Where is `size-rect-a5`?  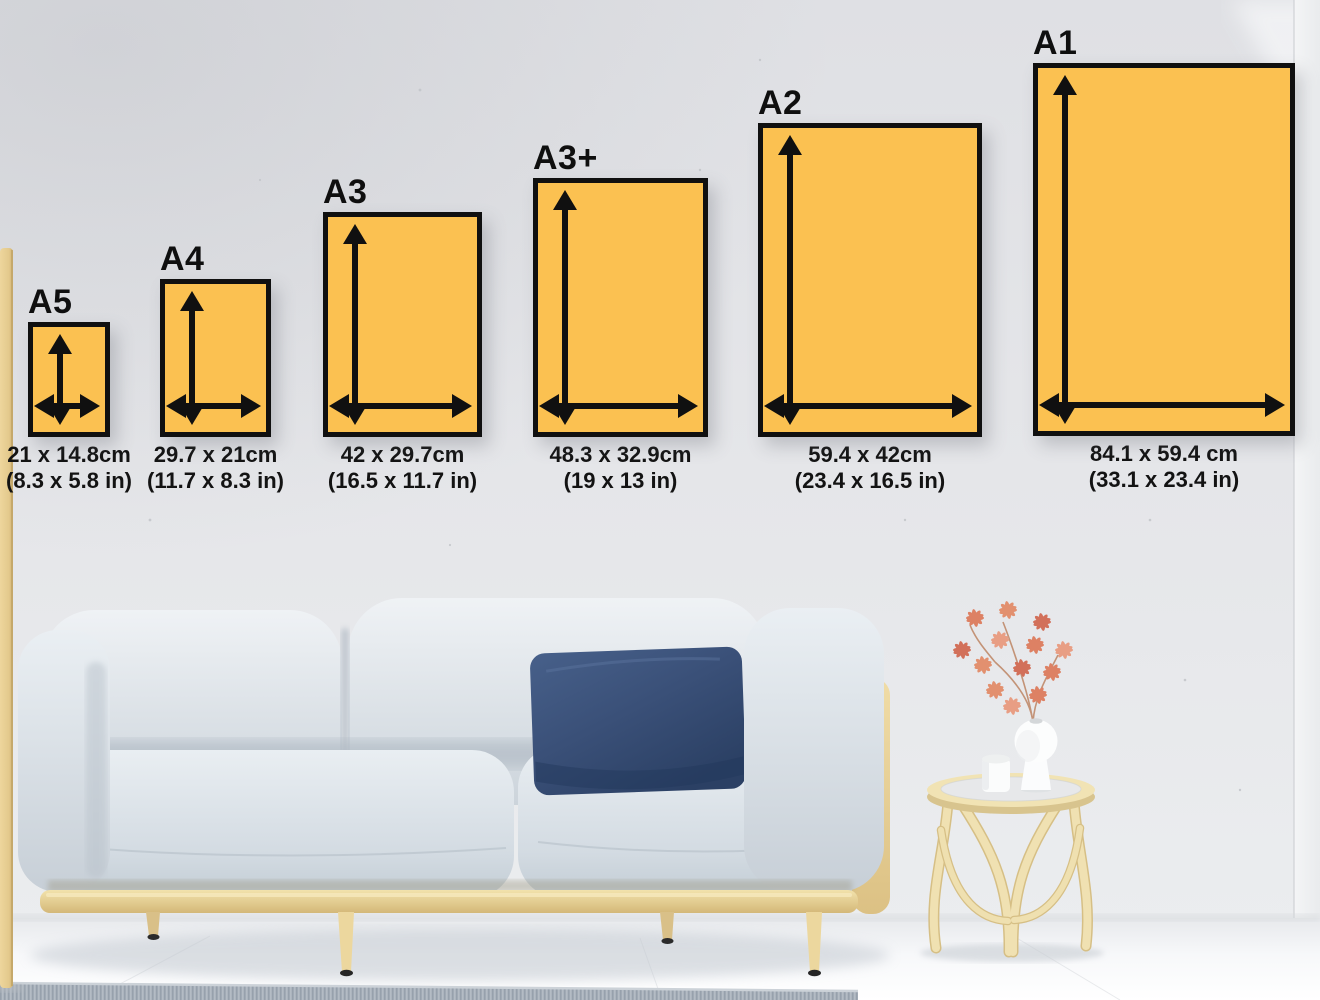
size-rect-a5 is located at coordinates (69, 379).